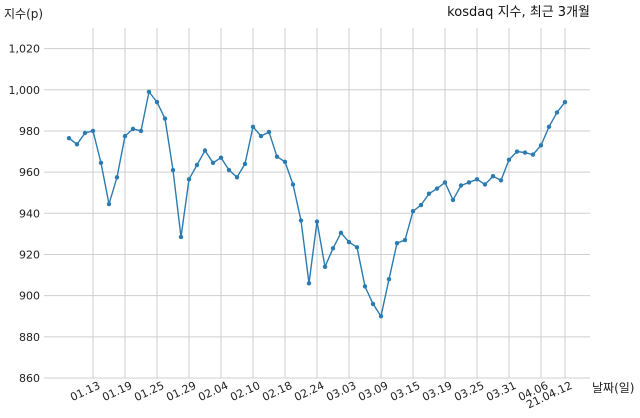  Describe the element at coordinates (437, 391) in the screenshot. I see `x-tick-label: 03.19` at that location.